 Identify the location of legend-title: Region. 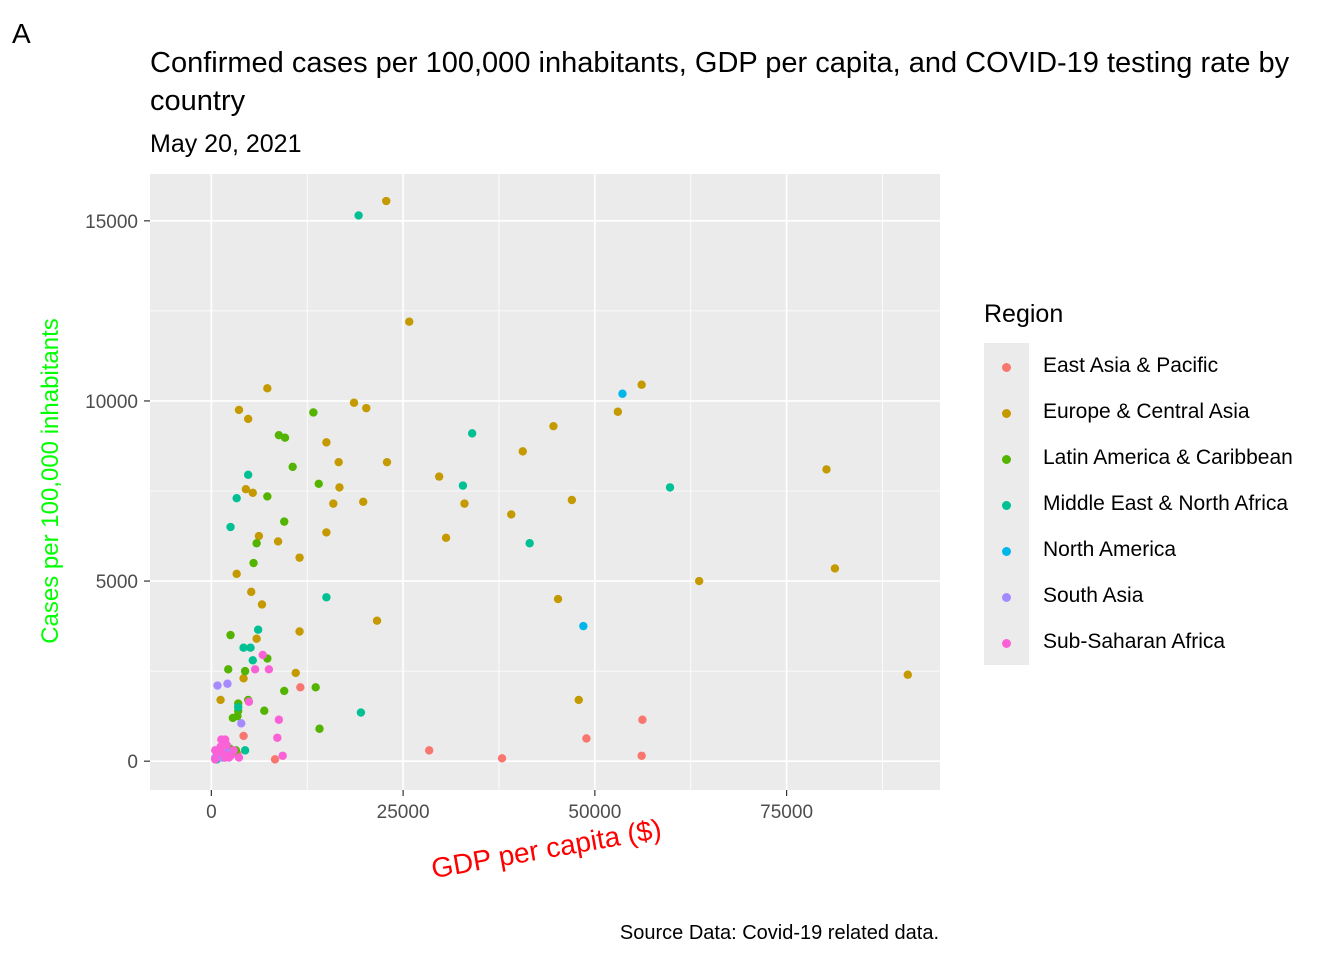
(1024, 314).